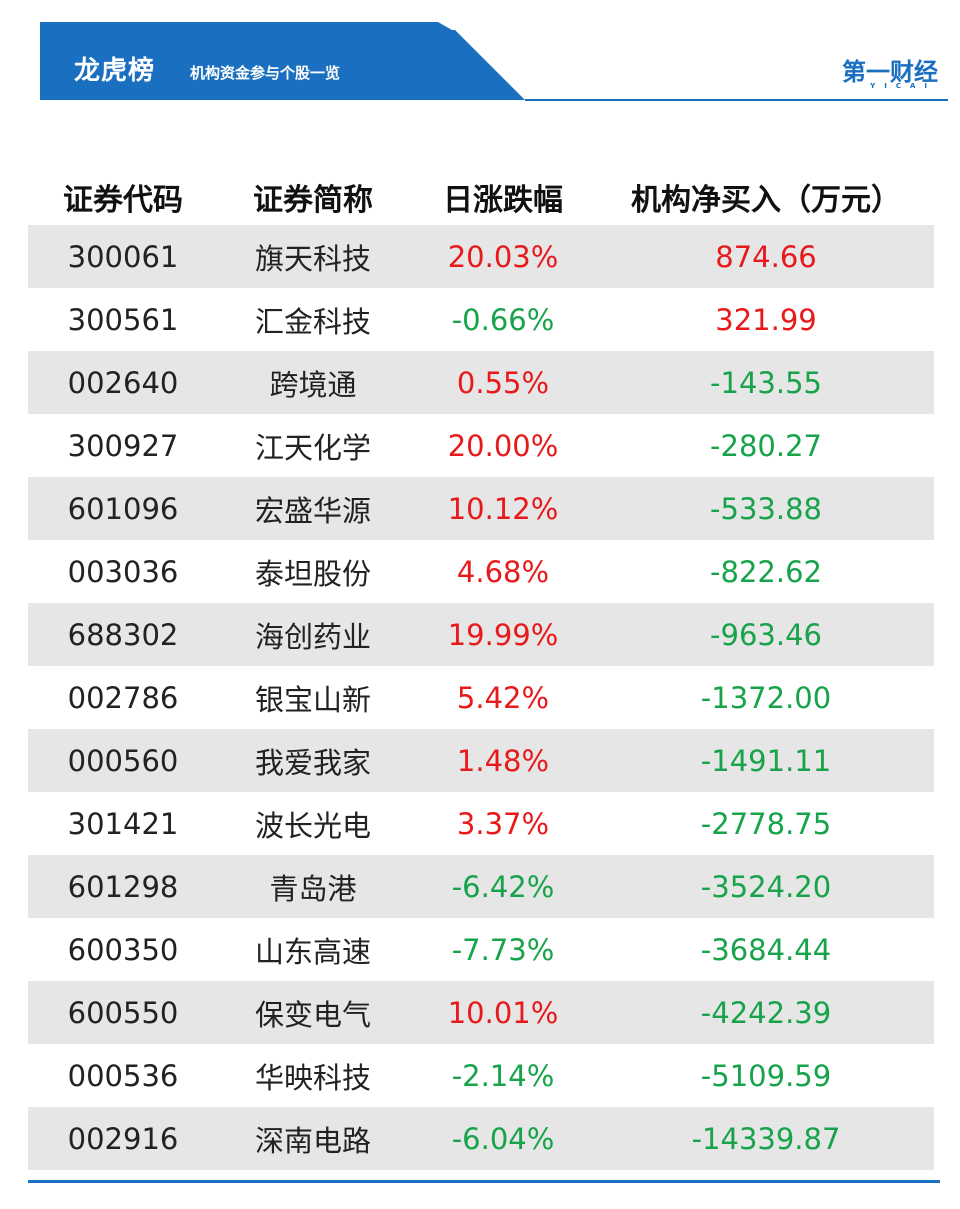  What do you see at coordinates (123, 256) in the screenshot?
I see `stock-code: 300061` at bounding box center [123, 256].